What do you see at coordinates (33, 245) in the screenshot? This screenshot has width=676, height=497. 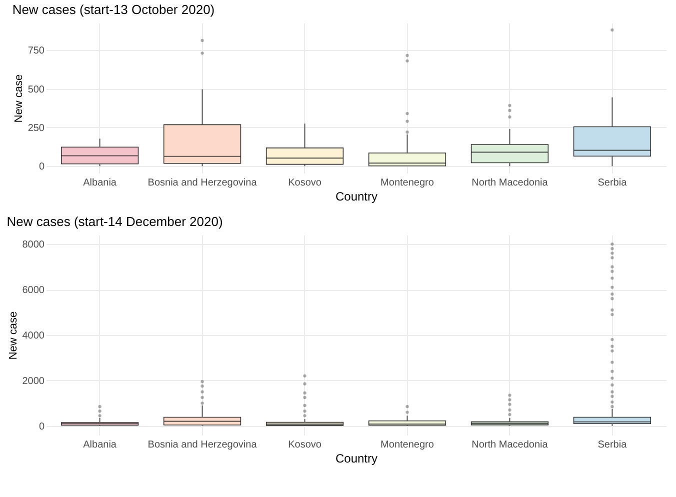 I see `y-tick-label: 8000` at bounding box center [33, 245].